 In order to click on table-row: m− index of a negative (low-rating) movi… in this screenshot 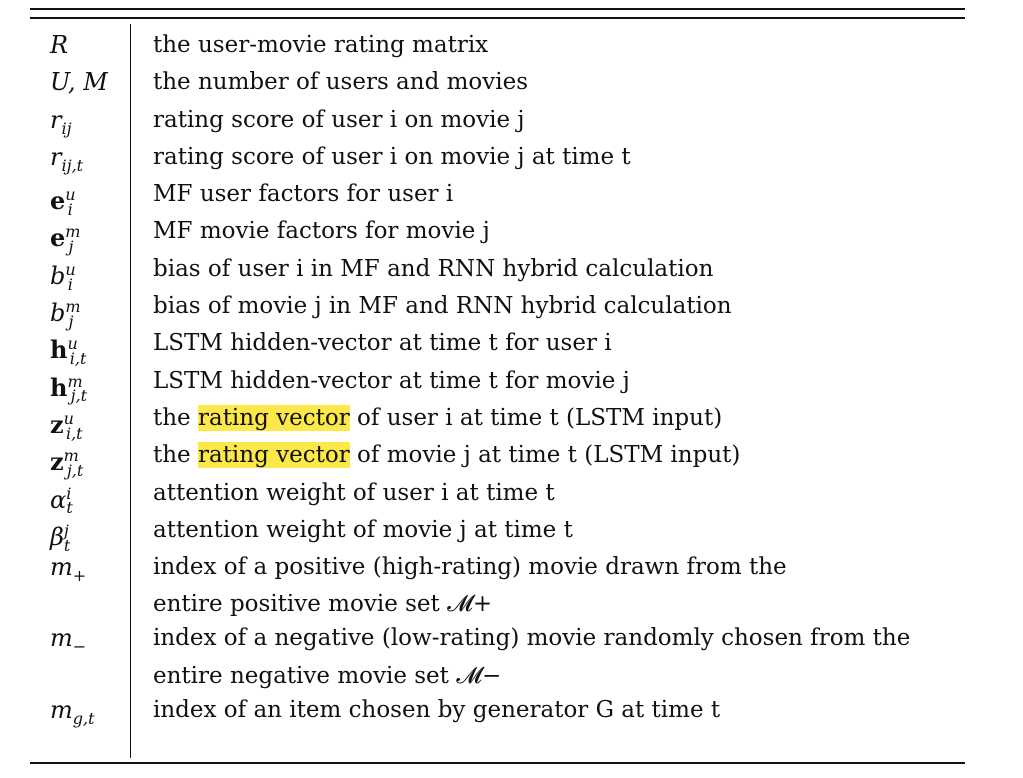, I will do `click(511, 638)`.